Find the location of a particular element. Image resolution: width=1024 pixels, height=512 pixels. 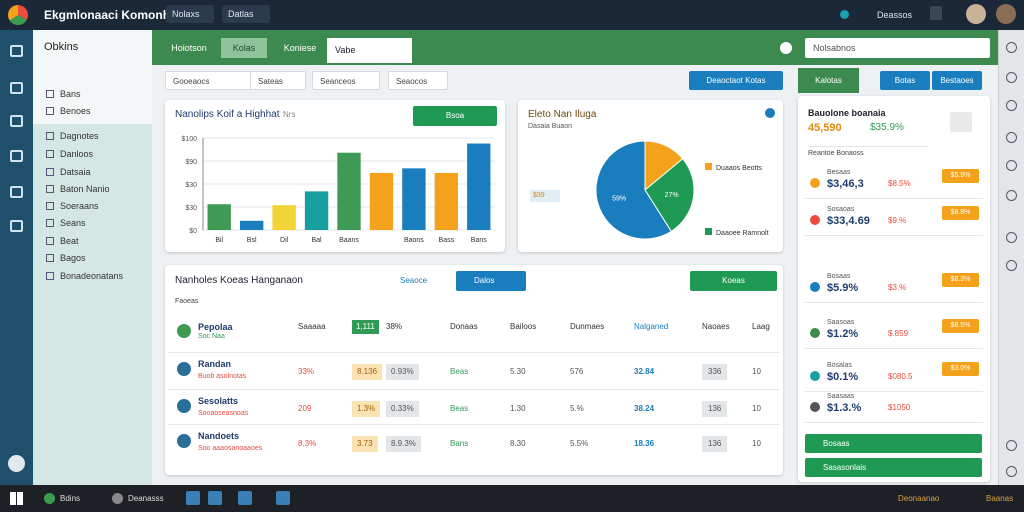

x-tick-label: Baons is located at coordinates (414, 240).